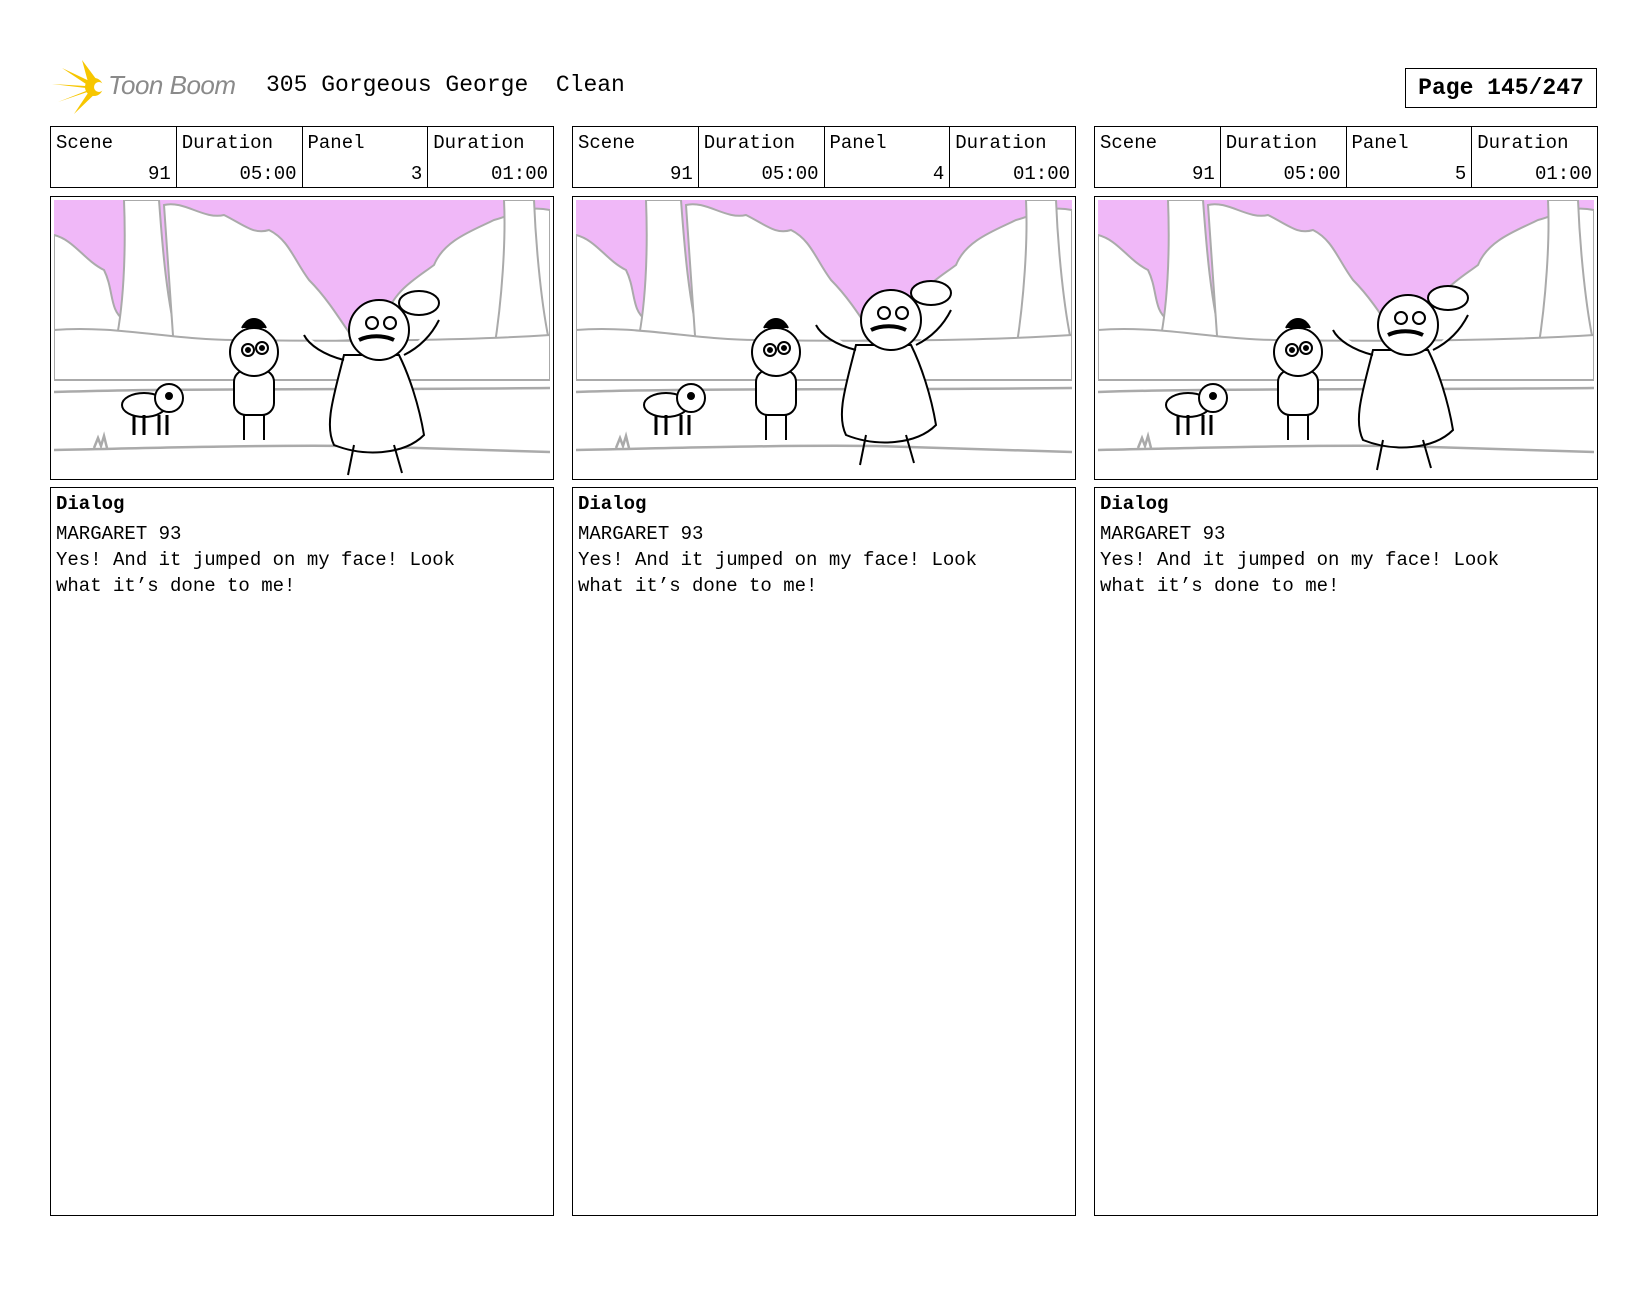 The height and width of the screenshot is (1293, 1648). Describe the element at coordinates (364, 157) in the screenshot. I see `panel-cell: Panel 3` at that location.